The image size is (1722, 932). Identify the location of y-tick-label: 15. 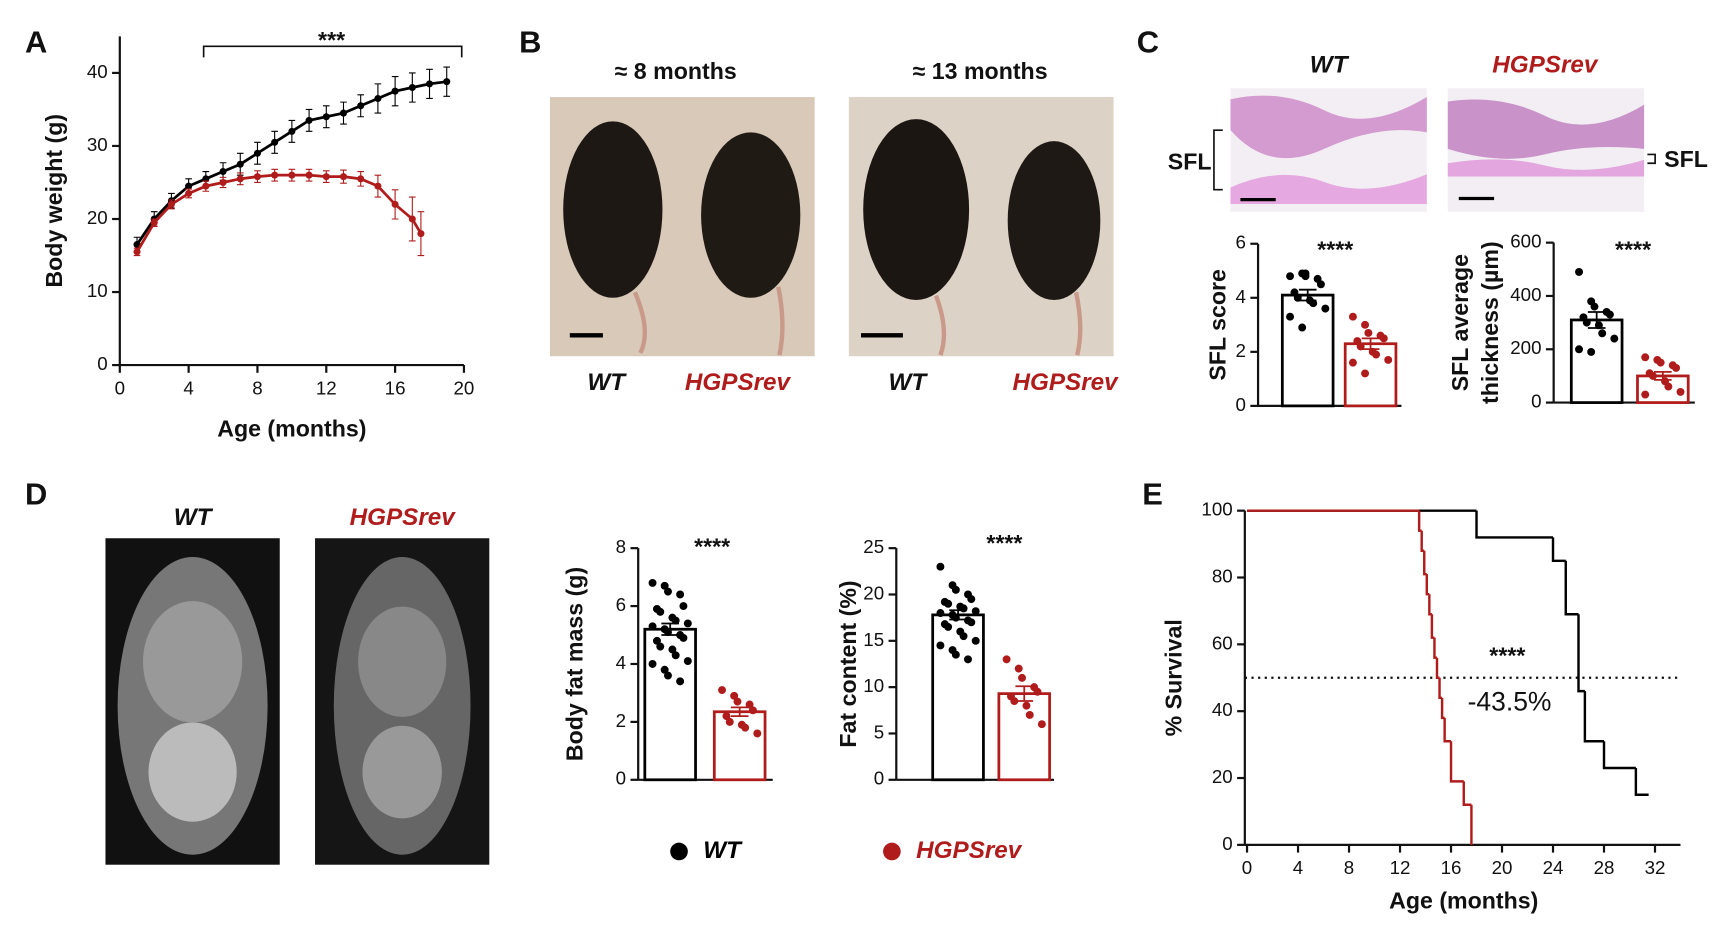
(873, 639).